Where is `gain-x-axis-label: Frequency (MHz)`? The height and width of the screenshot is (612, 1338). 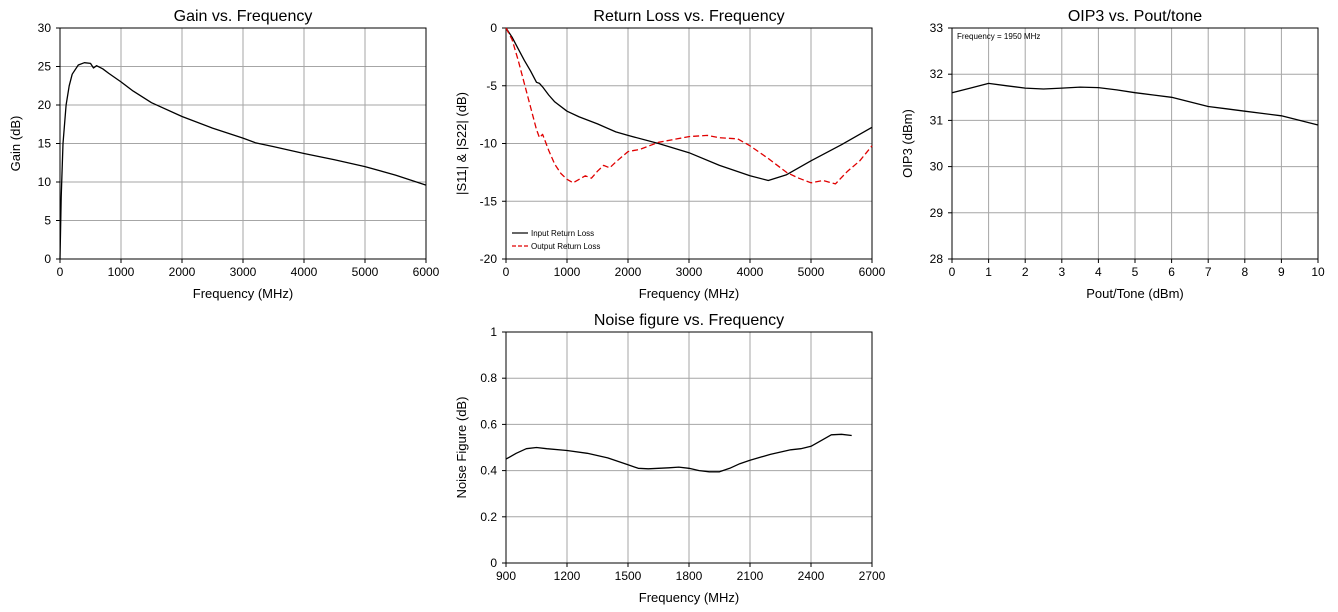 gain-x-axis-label: Frequency (MHz) is located at coordinates (243, 293).